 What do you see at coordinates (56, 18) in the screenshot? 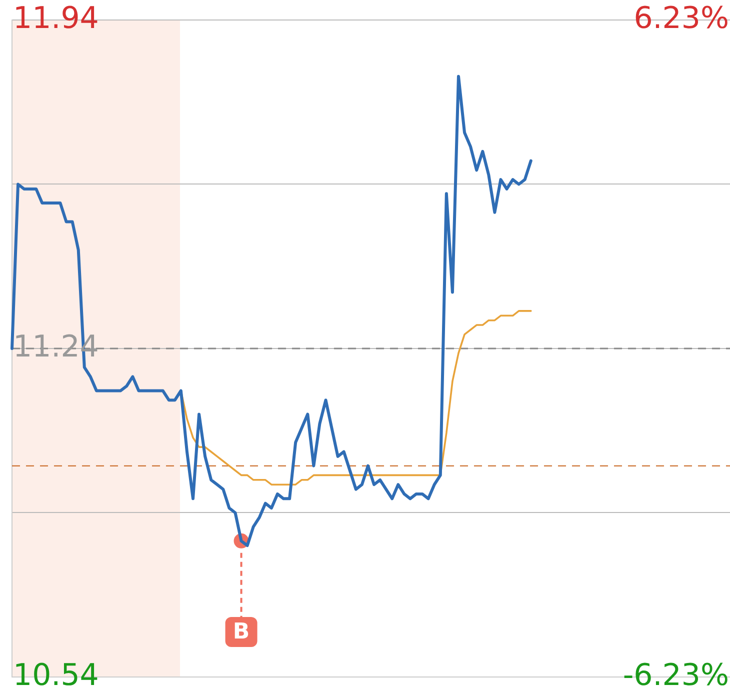
I see `y-tick-label: 11.94` at bounding box center [56, 18].